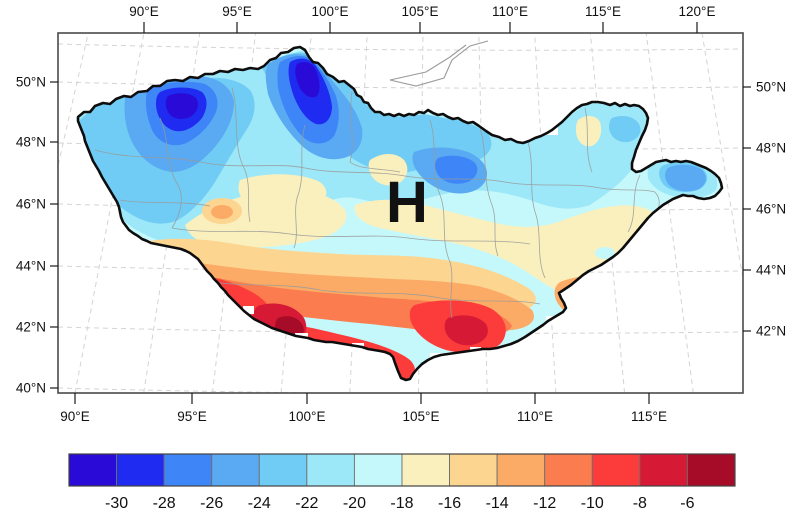 Image resolution: width=800 pixels, height=510 pixels. Describe the element at coordinates (259, 502) in the screenshot. I see `colorbar-label: -24` at that location.